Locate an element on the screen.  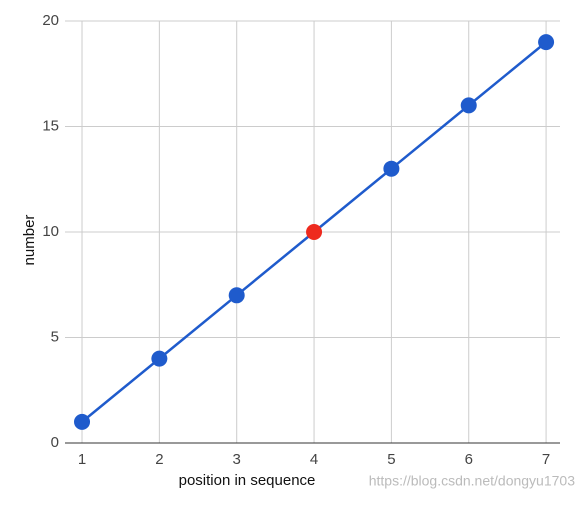
x-tick-label: 2 is located at coordinates (159, 459).